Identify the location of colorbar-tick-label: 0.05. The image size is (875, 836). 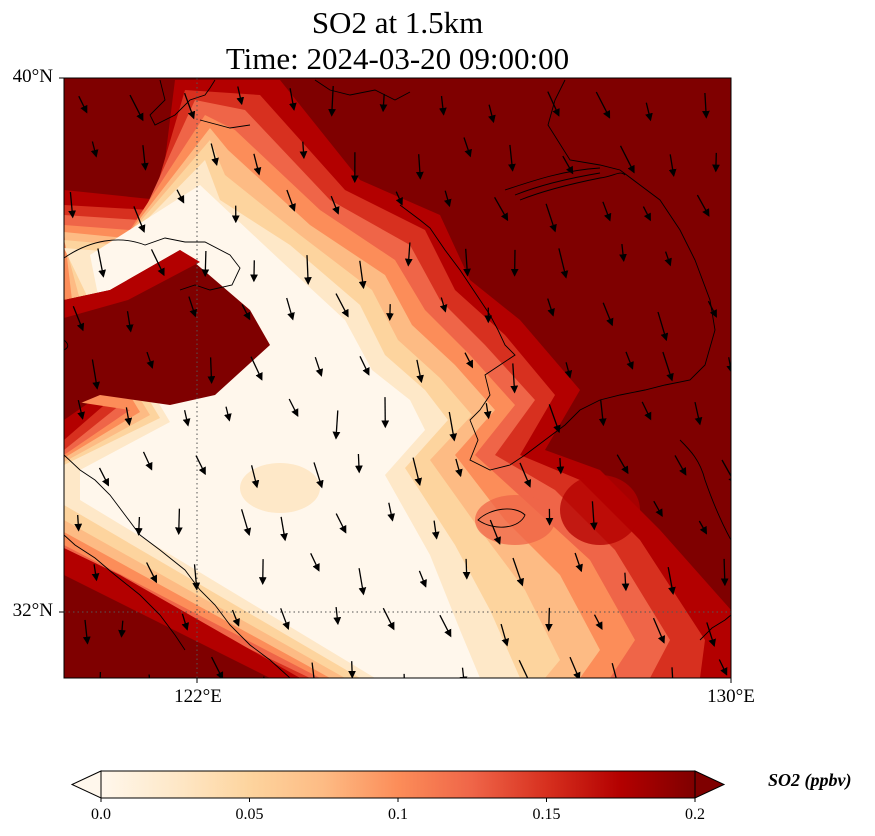
(249, 814).